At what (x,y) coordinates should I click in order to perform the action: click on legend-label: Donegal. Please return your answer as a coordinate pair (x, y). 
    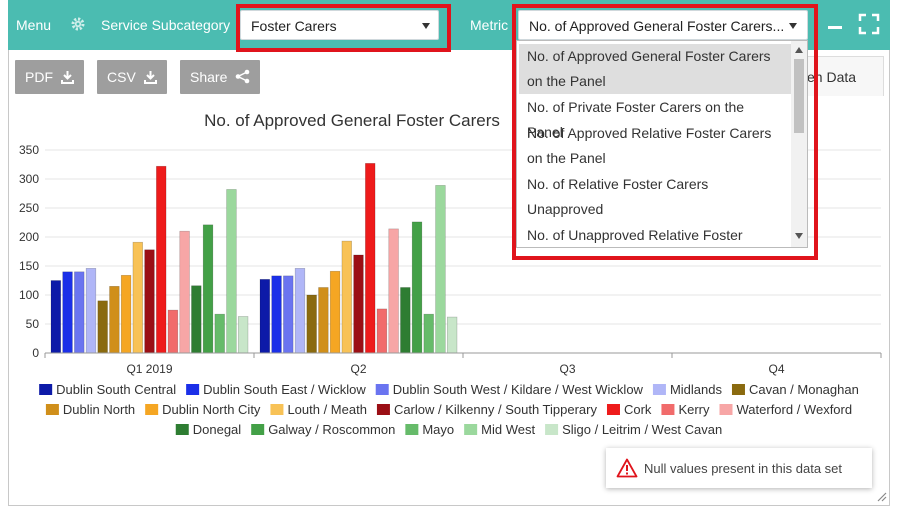
    Looking at the image, I should click on (217, 429).